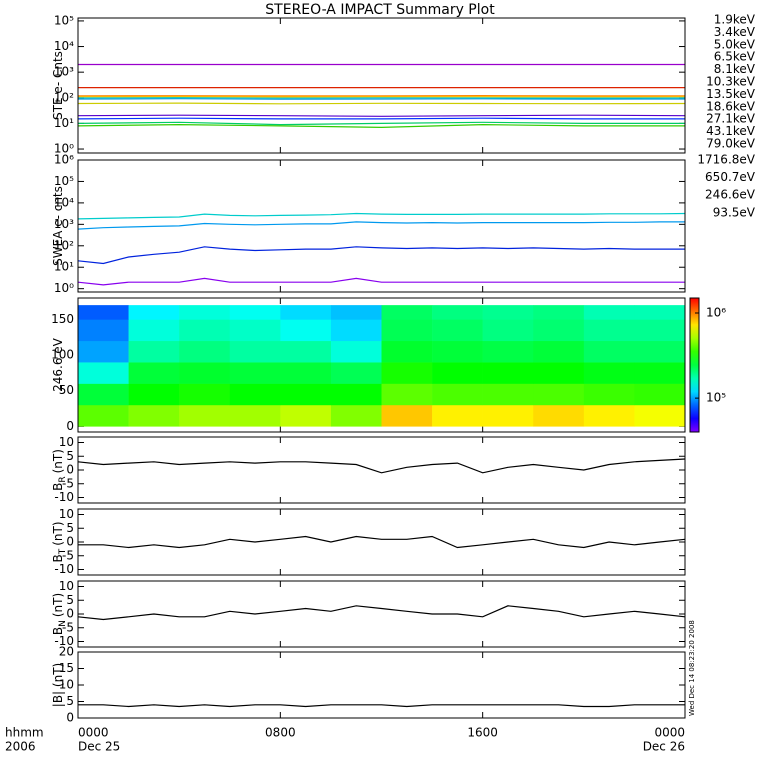 The image size is (780, 780). I want to click on legend-entry: 1716.8eV, so click(726, 160).